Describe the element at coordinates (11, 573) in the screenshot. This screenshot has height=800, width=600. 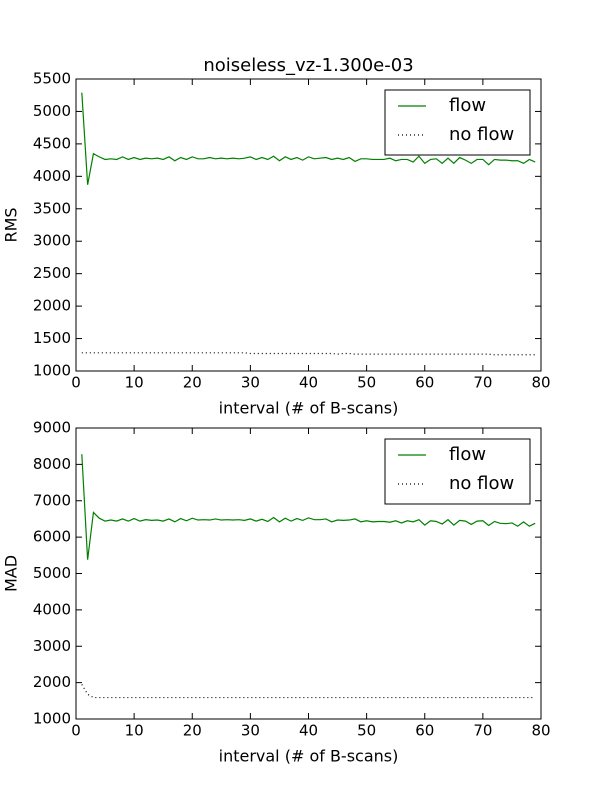
I see `y-axis-label: MAD` at that location.